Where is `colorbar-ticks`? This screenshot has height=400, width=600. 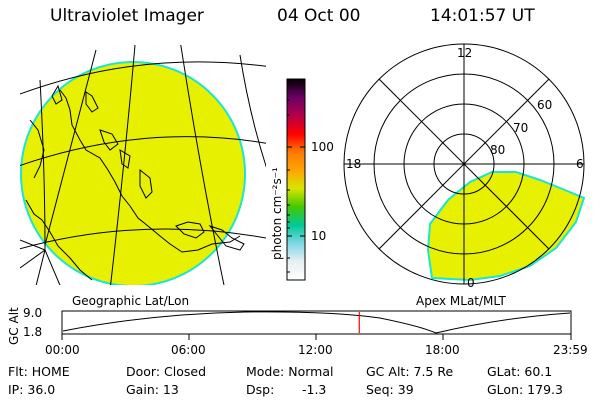 colorbar-ticks is located at coordinates (296, 186).